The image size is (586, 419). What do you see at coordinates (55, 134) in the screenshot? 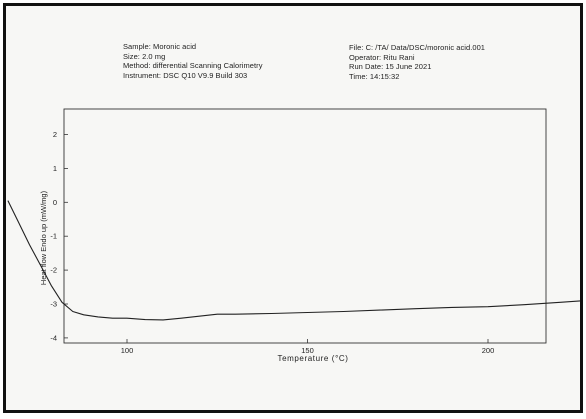
I see `y-tick-label: 2` at bounding box center [55, 134].